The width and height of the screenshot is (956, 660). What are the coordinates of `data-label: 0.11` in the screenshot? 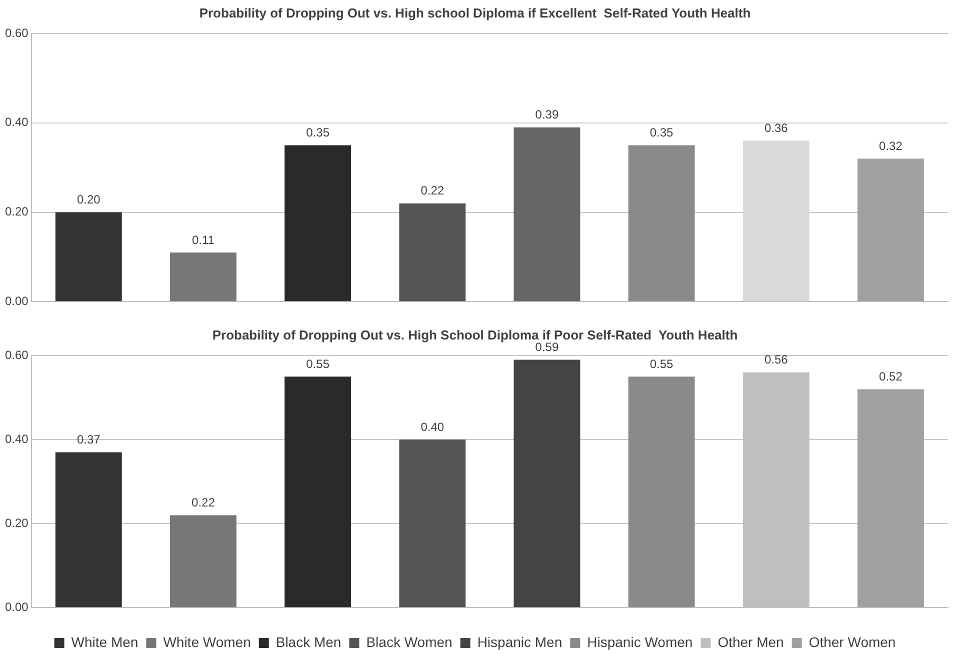 It's located at (203, 239).